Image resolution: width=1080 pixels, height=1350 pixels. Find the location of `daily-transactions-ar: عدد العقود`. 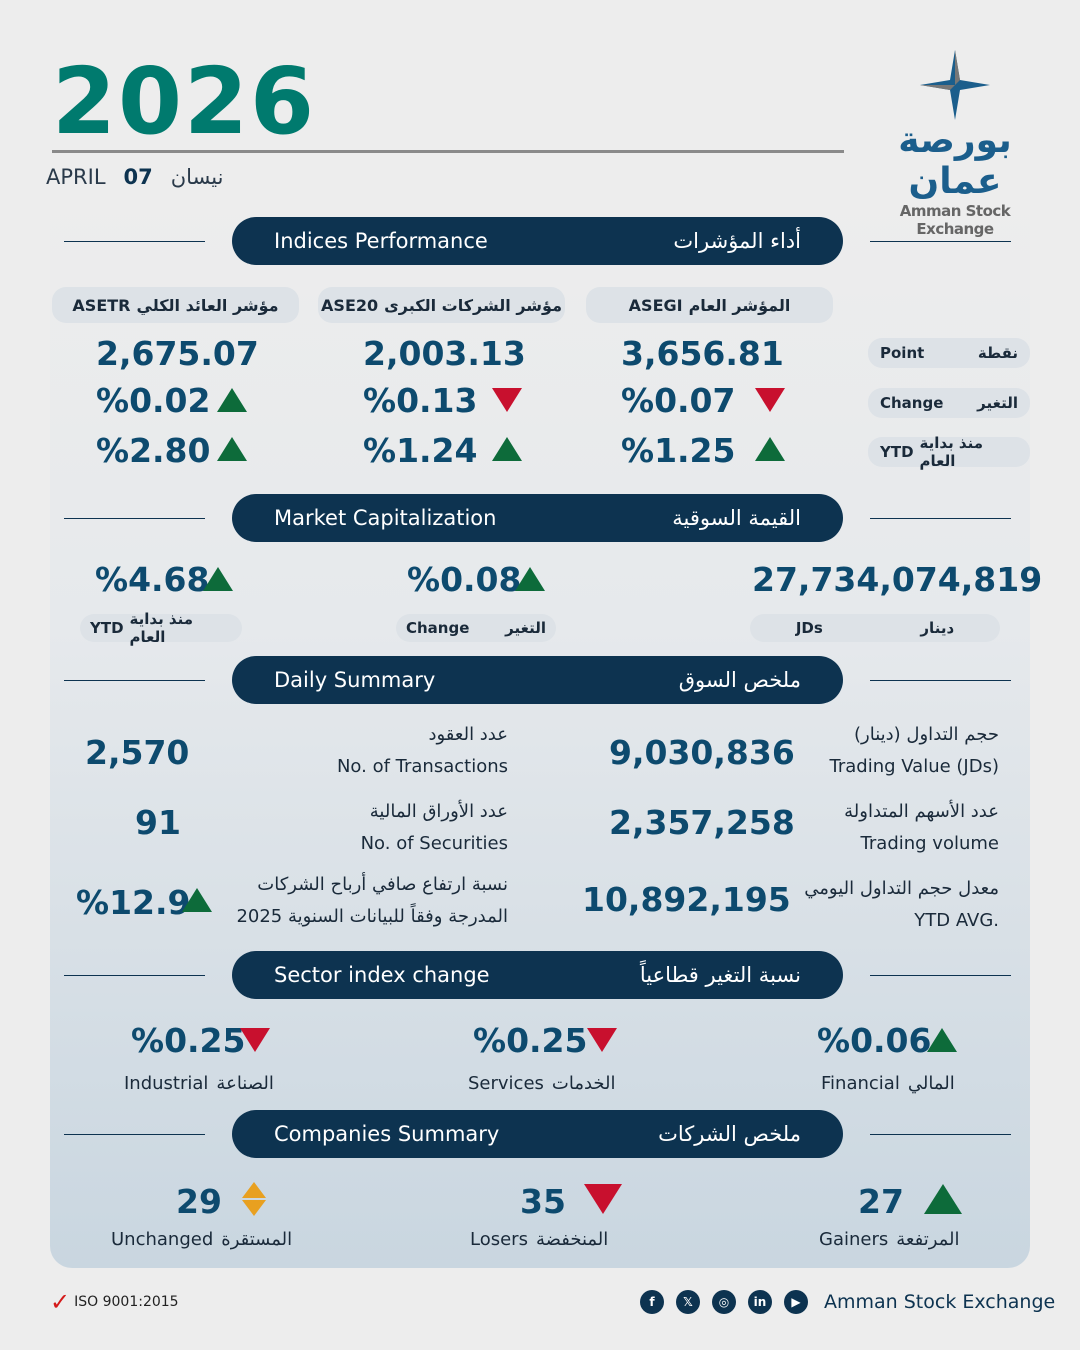

daily-transactions-ar: عدد العقود is located at coordinates (468, 734).